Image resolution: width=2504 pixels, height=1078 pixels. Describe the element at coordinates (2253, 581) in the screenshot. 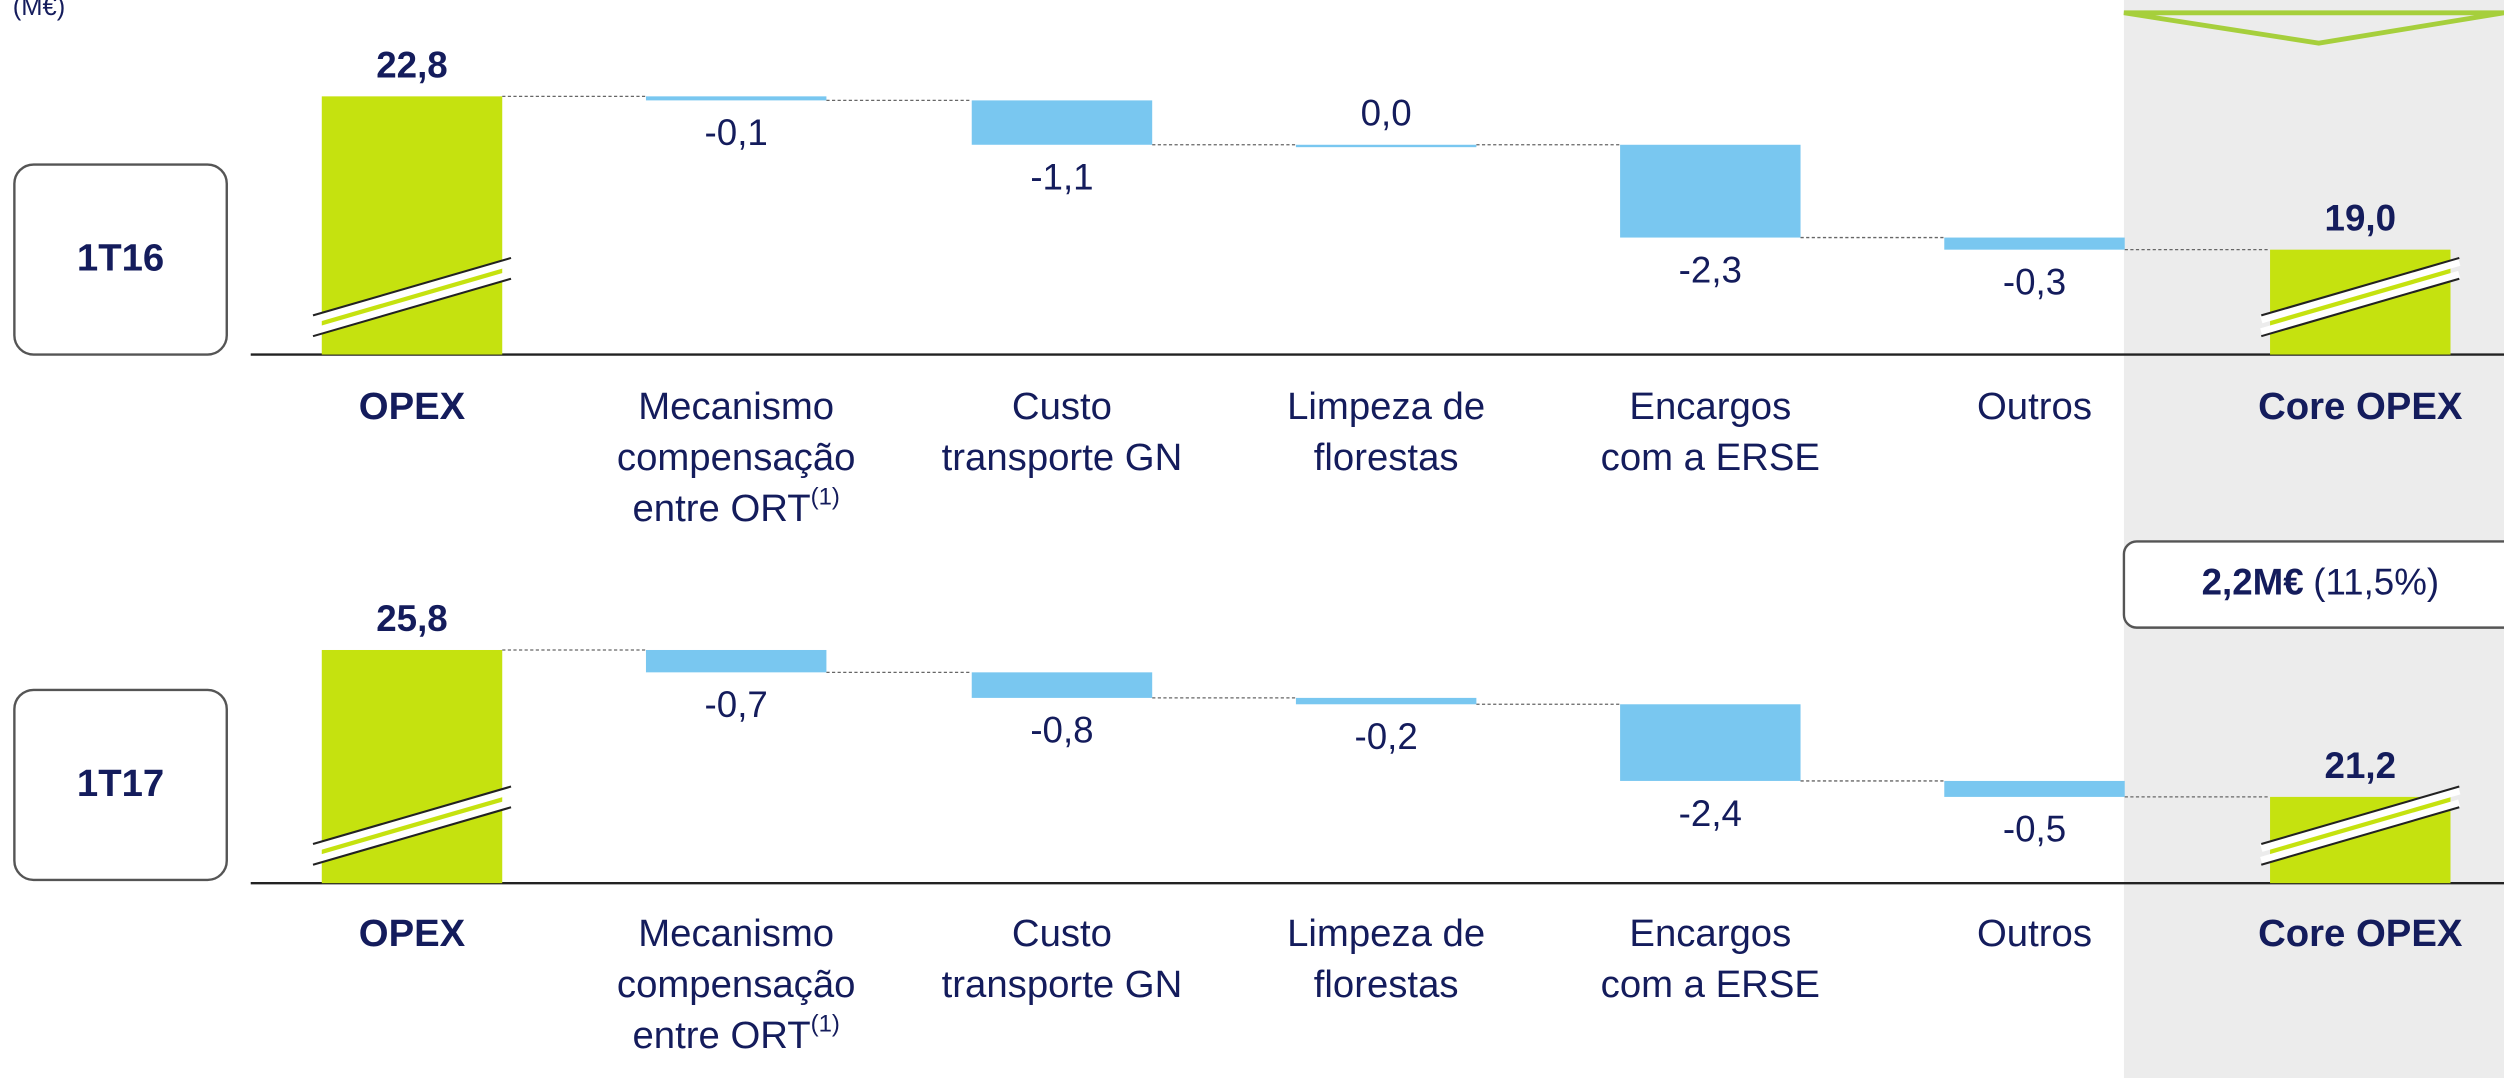

I see `change-amount: 2,2M€` at that location.